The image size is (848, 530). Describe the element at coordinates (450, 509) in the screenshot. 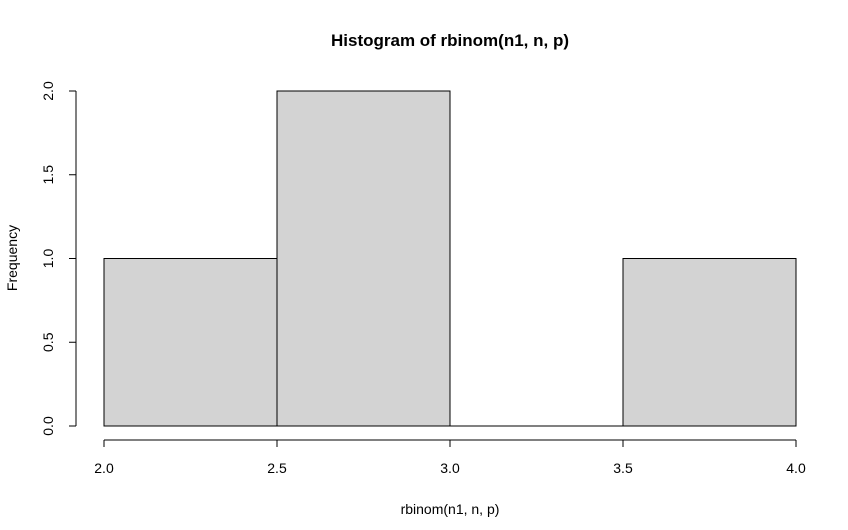

I see `x-axis-label: rbinom(n1, n, p)` at that location.